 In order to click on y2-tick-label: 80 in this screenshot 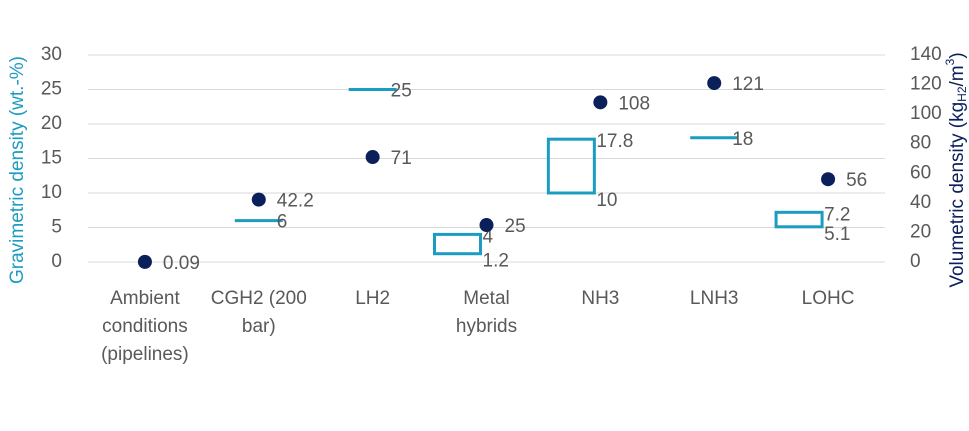, I will do `click(920, 143)`.